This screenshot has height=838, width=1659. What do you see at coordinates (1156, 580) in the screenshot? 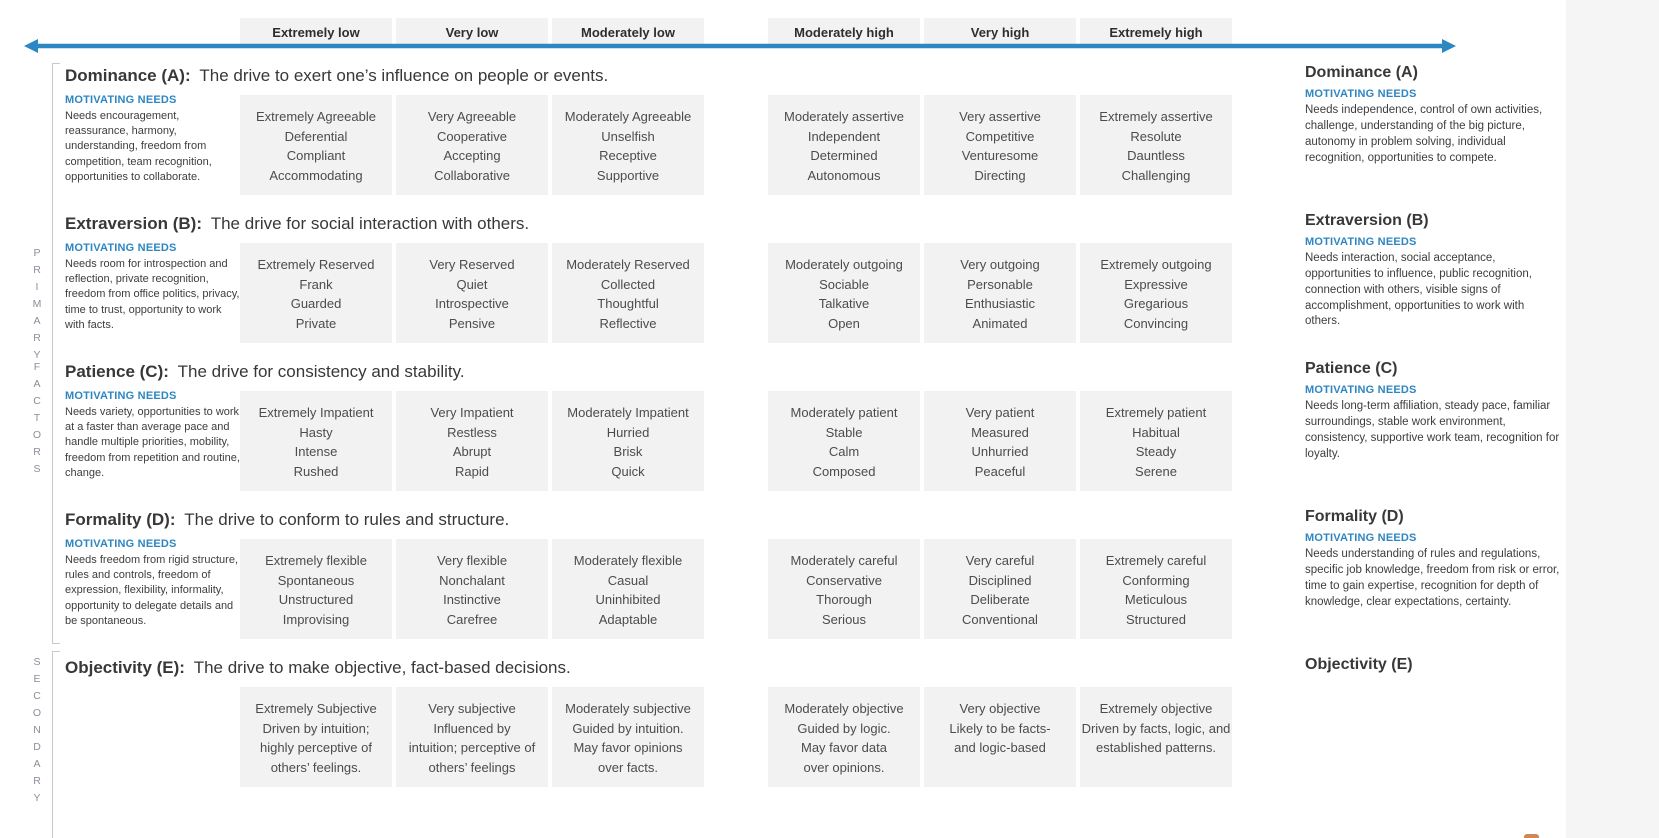
I see `trait-line: Conforming` at bounding box center [1156, 580].